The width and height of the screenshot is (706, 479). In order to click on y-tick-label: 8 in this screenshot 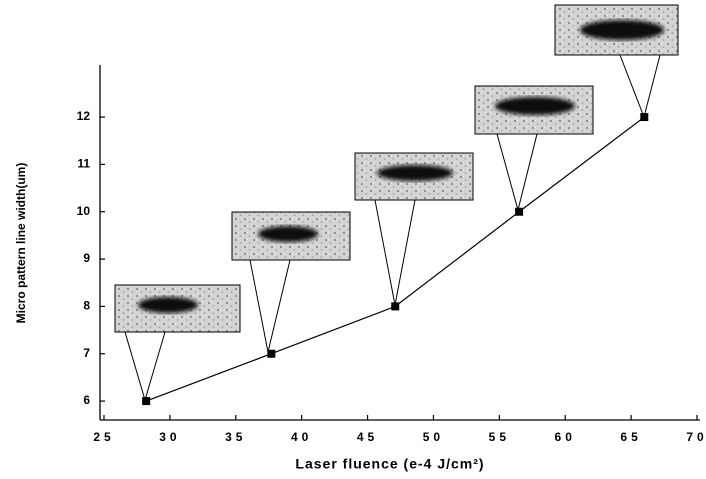, I will do `click(86, 306)`.